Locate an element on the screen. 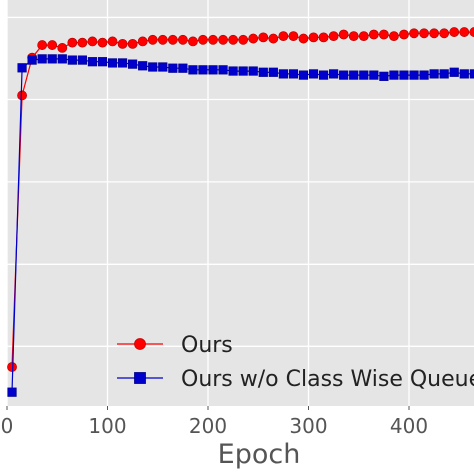 Image resolution: width=474 pixels, height=474 pixels. x-axis-label: Epoch is located at coordinates (259, 454).